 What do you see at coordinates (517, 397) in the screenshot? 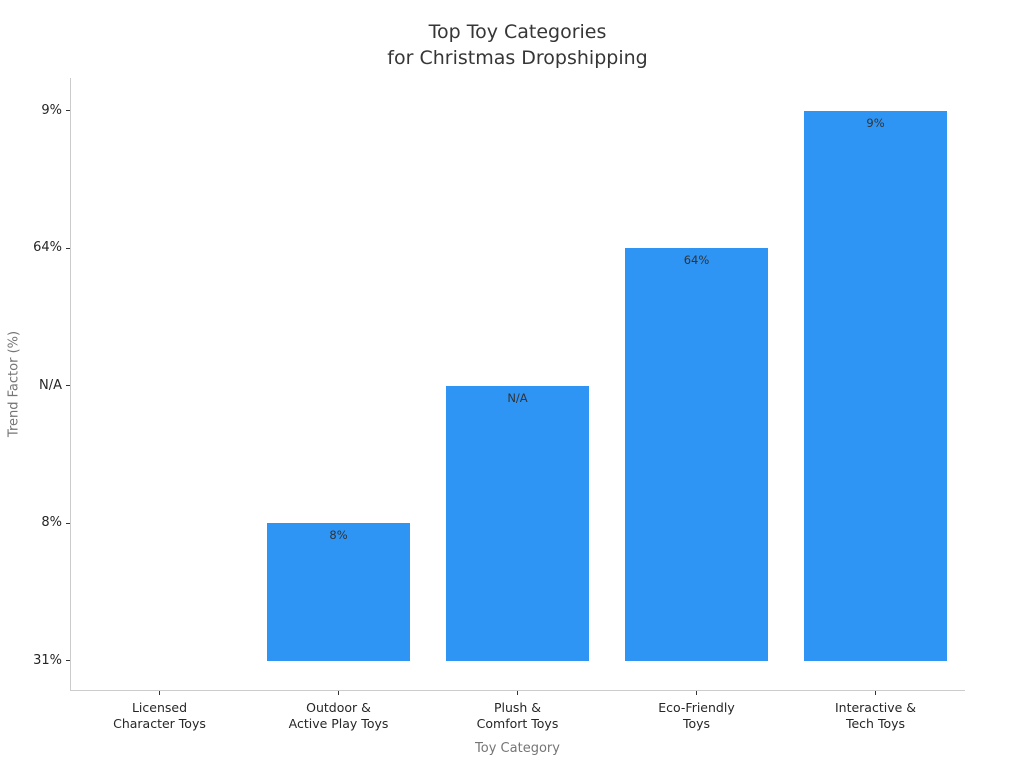
I see `bar-value-label: N/A` at bounding box center [517, 397].